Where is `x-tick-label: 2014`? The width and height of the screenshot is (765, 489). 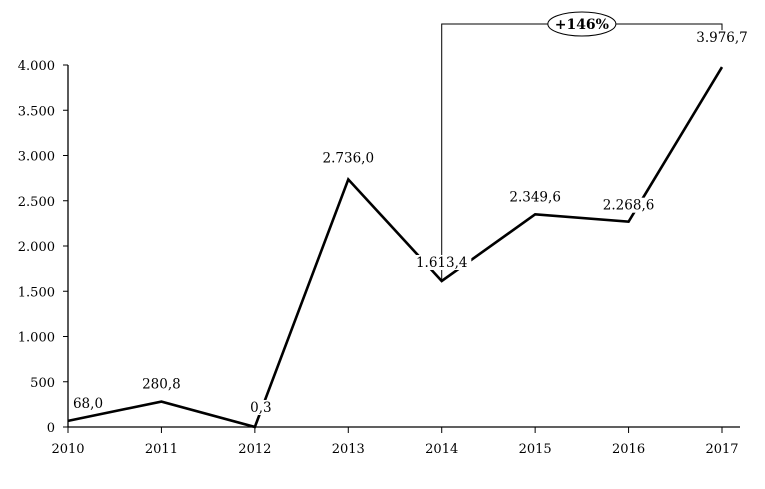 x-tick-label: 2014 is located at coordinates (441, 449).